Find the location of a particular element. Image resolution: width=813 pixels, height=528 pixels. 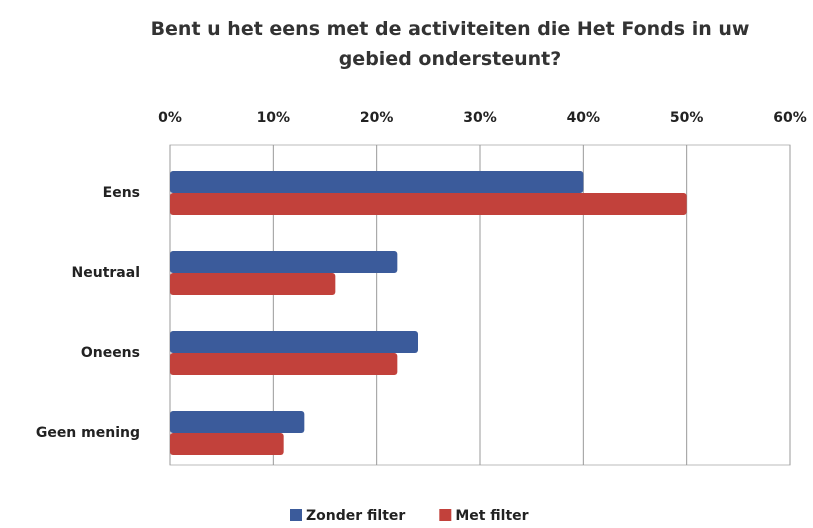

x-tick-label: 40% is located at coordinates (584, 118).